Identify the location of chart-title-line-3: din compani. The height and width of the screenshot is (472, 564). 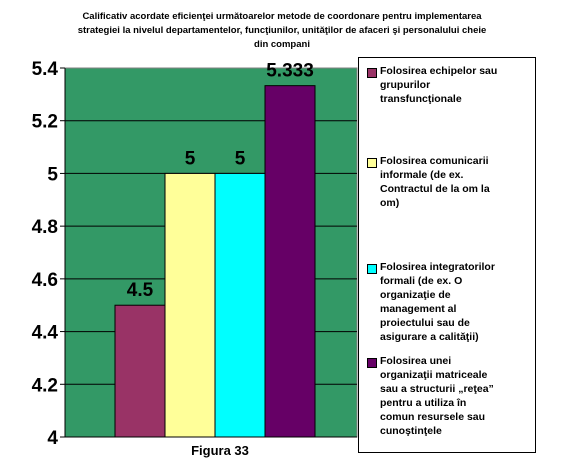
(282, 44).